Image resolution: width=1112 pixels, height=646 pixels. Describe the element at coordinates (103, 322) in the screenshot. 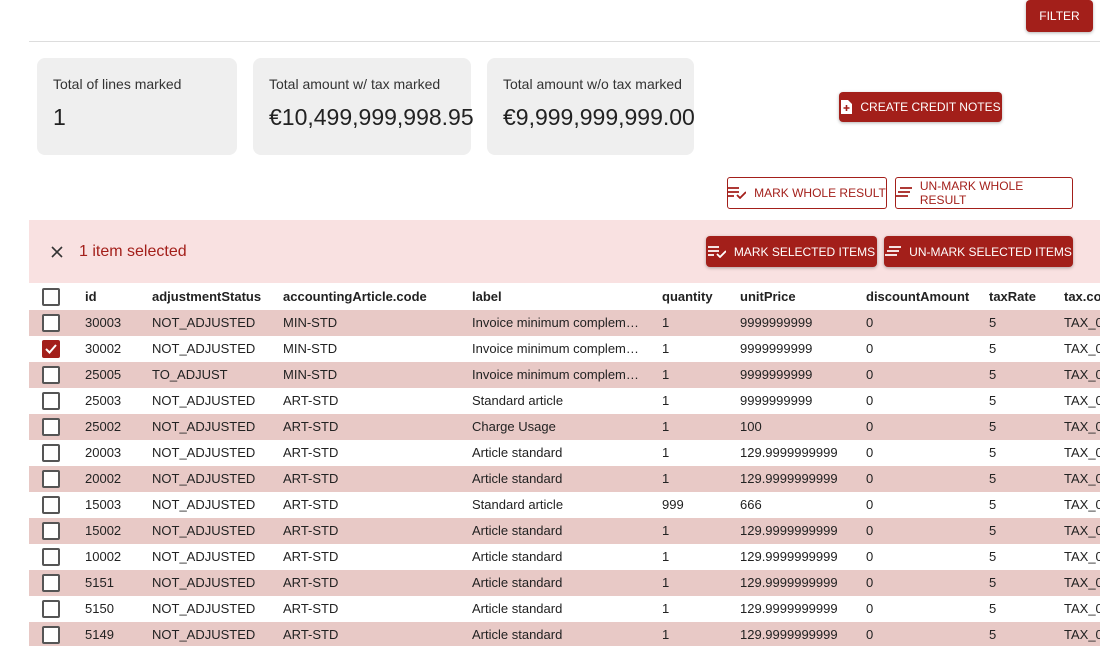

I see `table-cell: 30003` at that location.